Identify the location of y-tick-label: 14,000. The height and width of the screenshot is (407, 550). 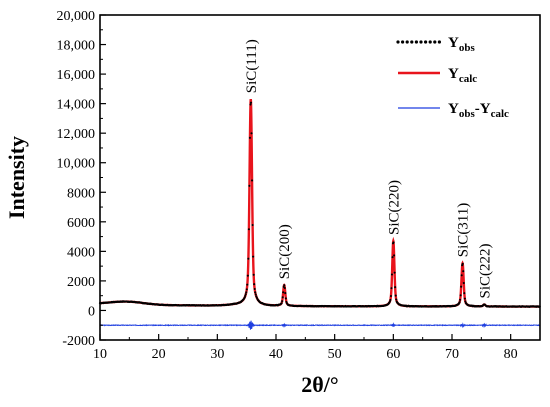
(76, 105).